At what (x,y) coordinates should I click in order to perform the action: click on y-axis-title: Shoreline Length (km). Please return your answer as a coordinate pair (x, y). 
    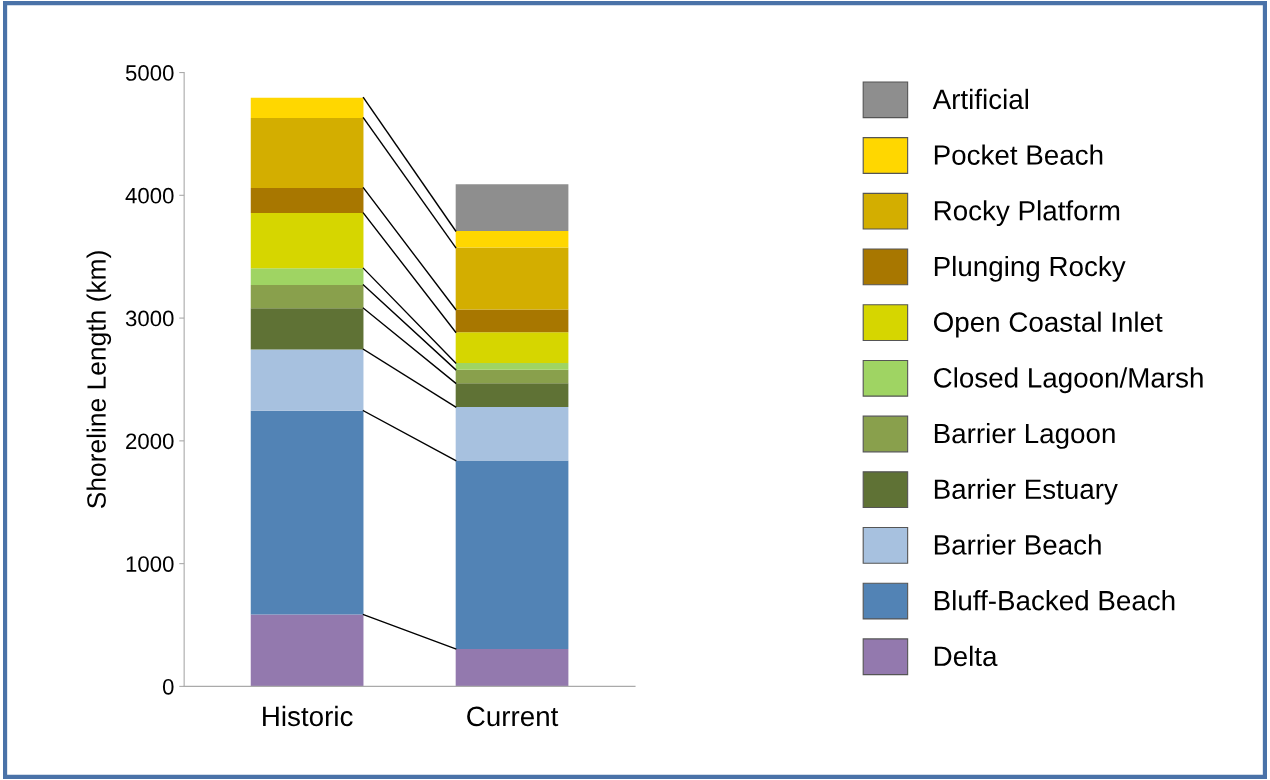
    Looking at the image, I should click on (99, 380).